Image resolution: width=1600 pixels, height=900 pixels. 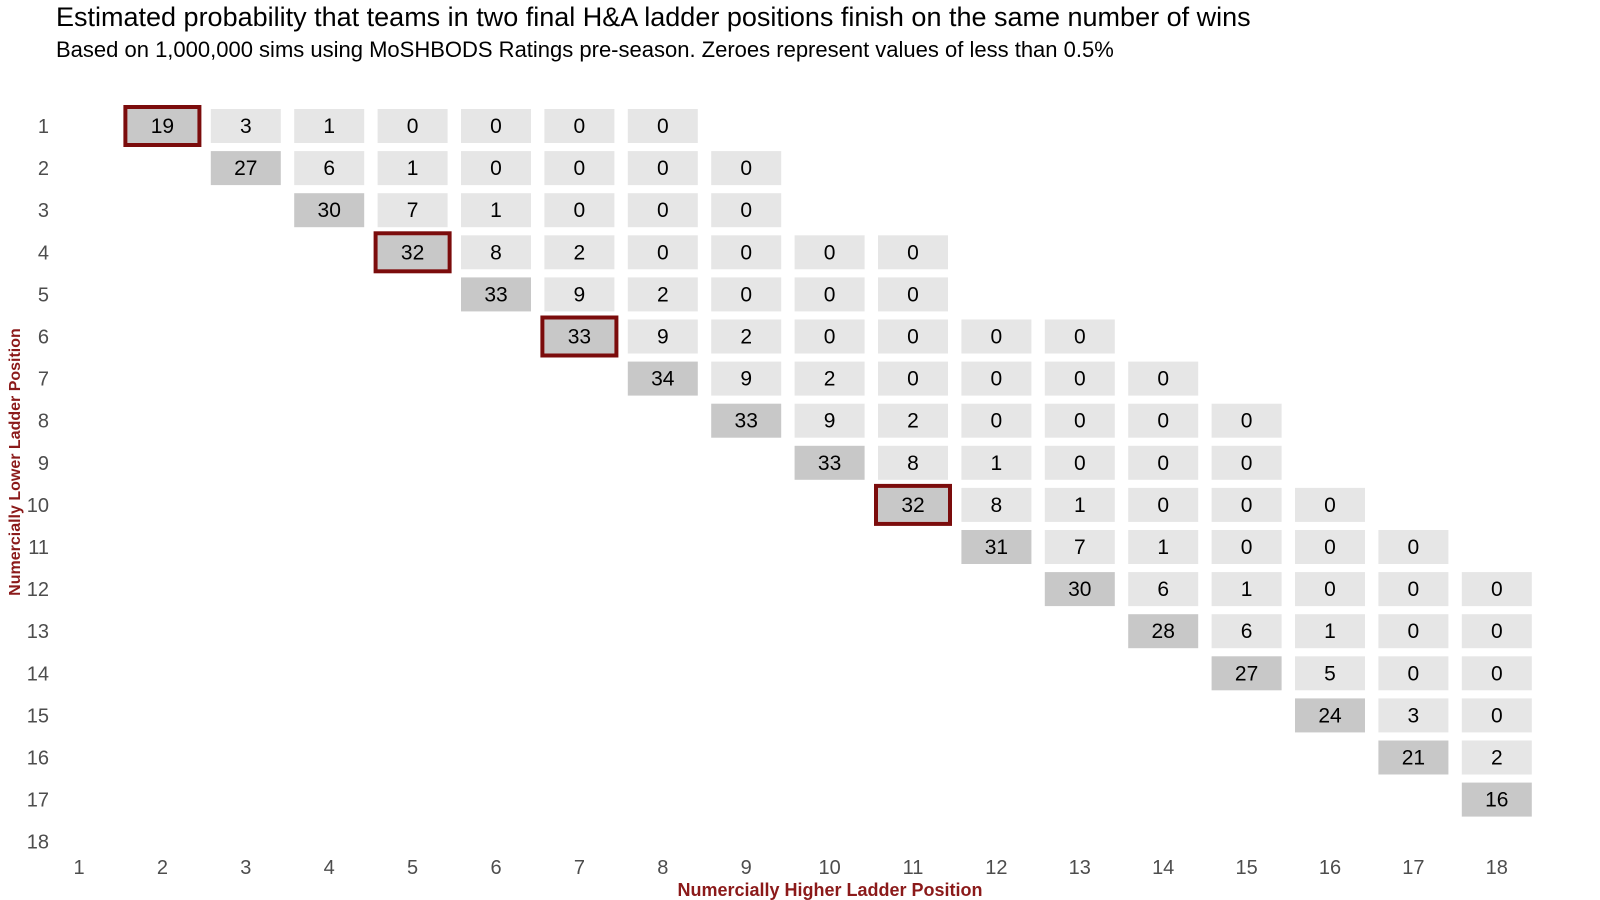 What do you see at coordinates (1330, 589) in the screenshot?
I see `cell-r12-c16: 0` at bounding box center [1330, 589].